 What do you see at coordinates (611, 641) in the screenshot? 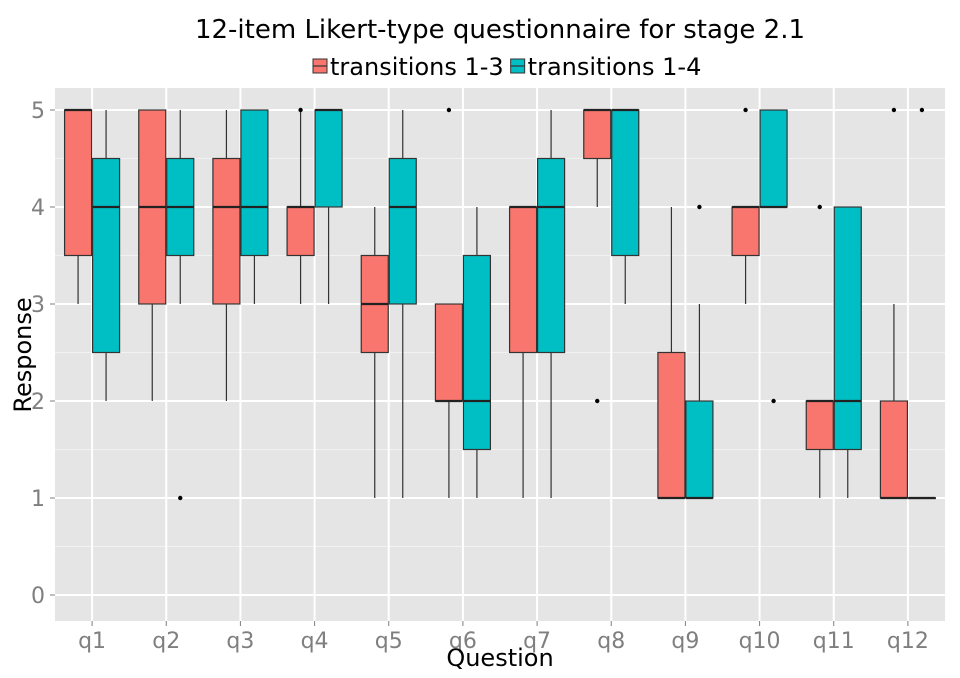
I see `x-tick-label: q8` at bounding box center [611, 641].